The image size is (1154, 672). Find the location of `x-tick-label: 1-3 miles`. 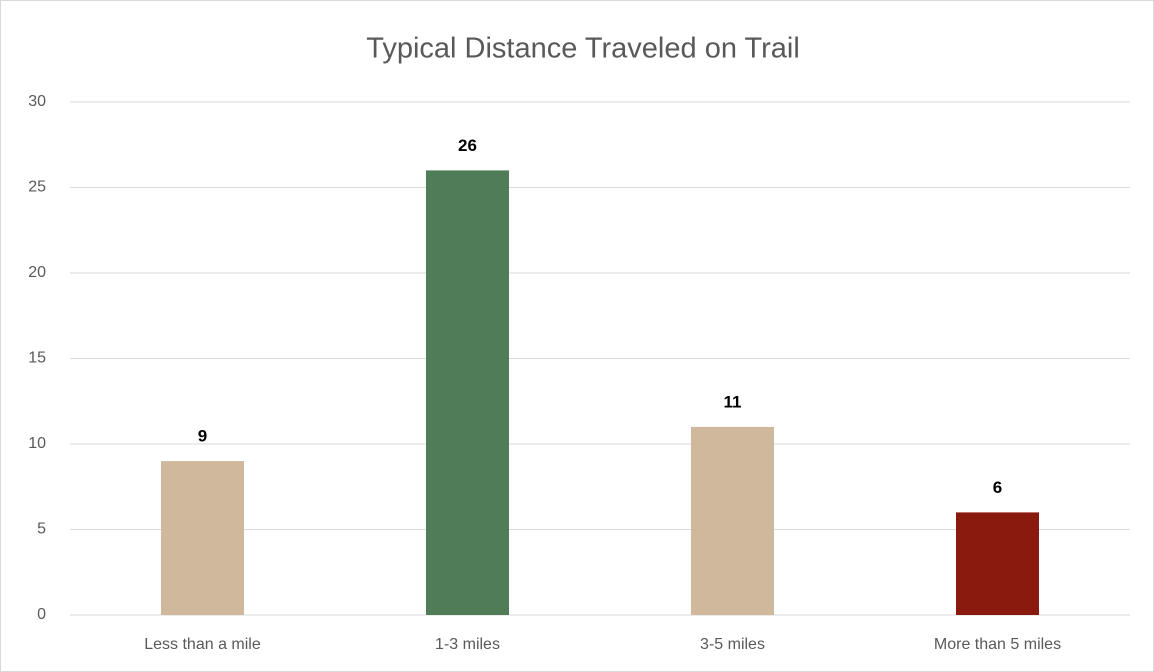

x-tick-label: 1-3 miles is located at coordinates (467, 644).